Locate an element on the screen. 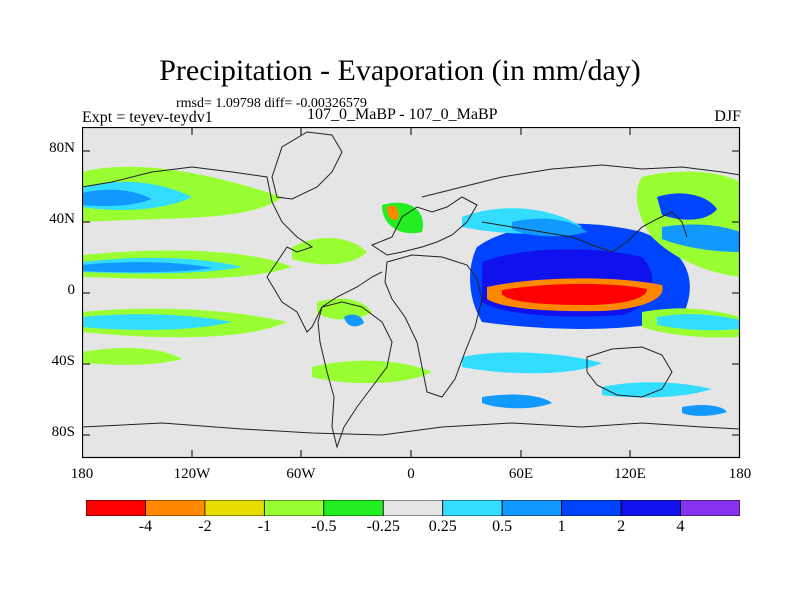 The width and height of the screenshot is (800, 600). lon-label: 60E is located at coordinates (521, 474).